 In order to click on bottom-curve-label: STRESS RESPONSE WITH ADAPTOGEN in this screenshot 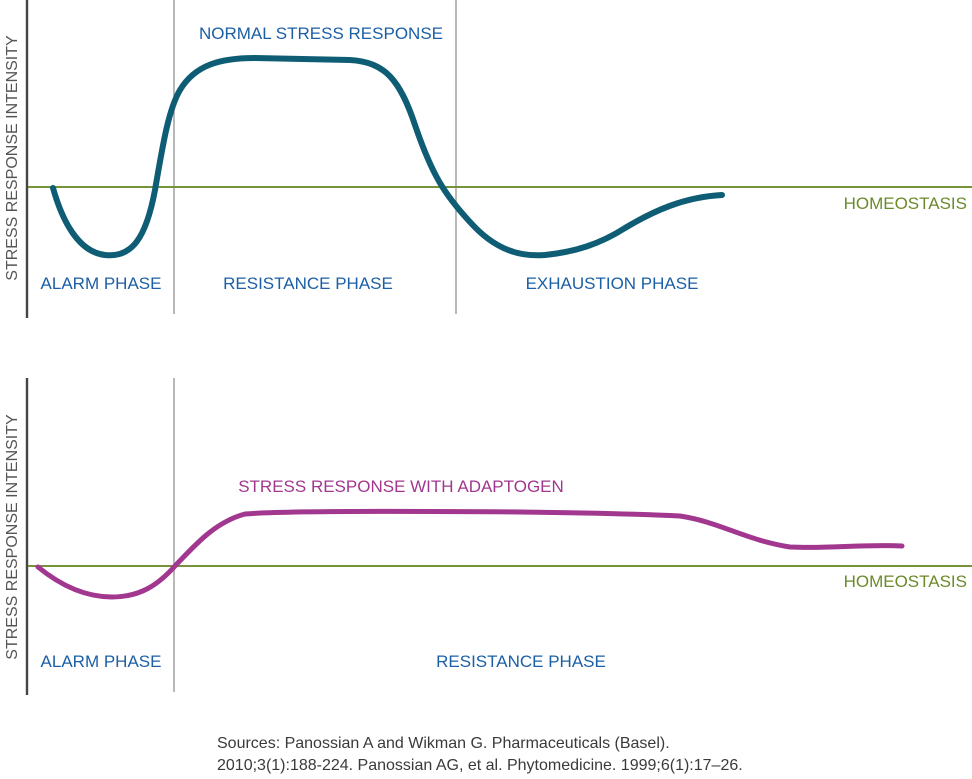, I will do `click(401, 486)`.